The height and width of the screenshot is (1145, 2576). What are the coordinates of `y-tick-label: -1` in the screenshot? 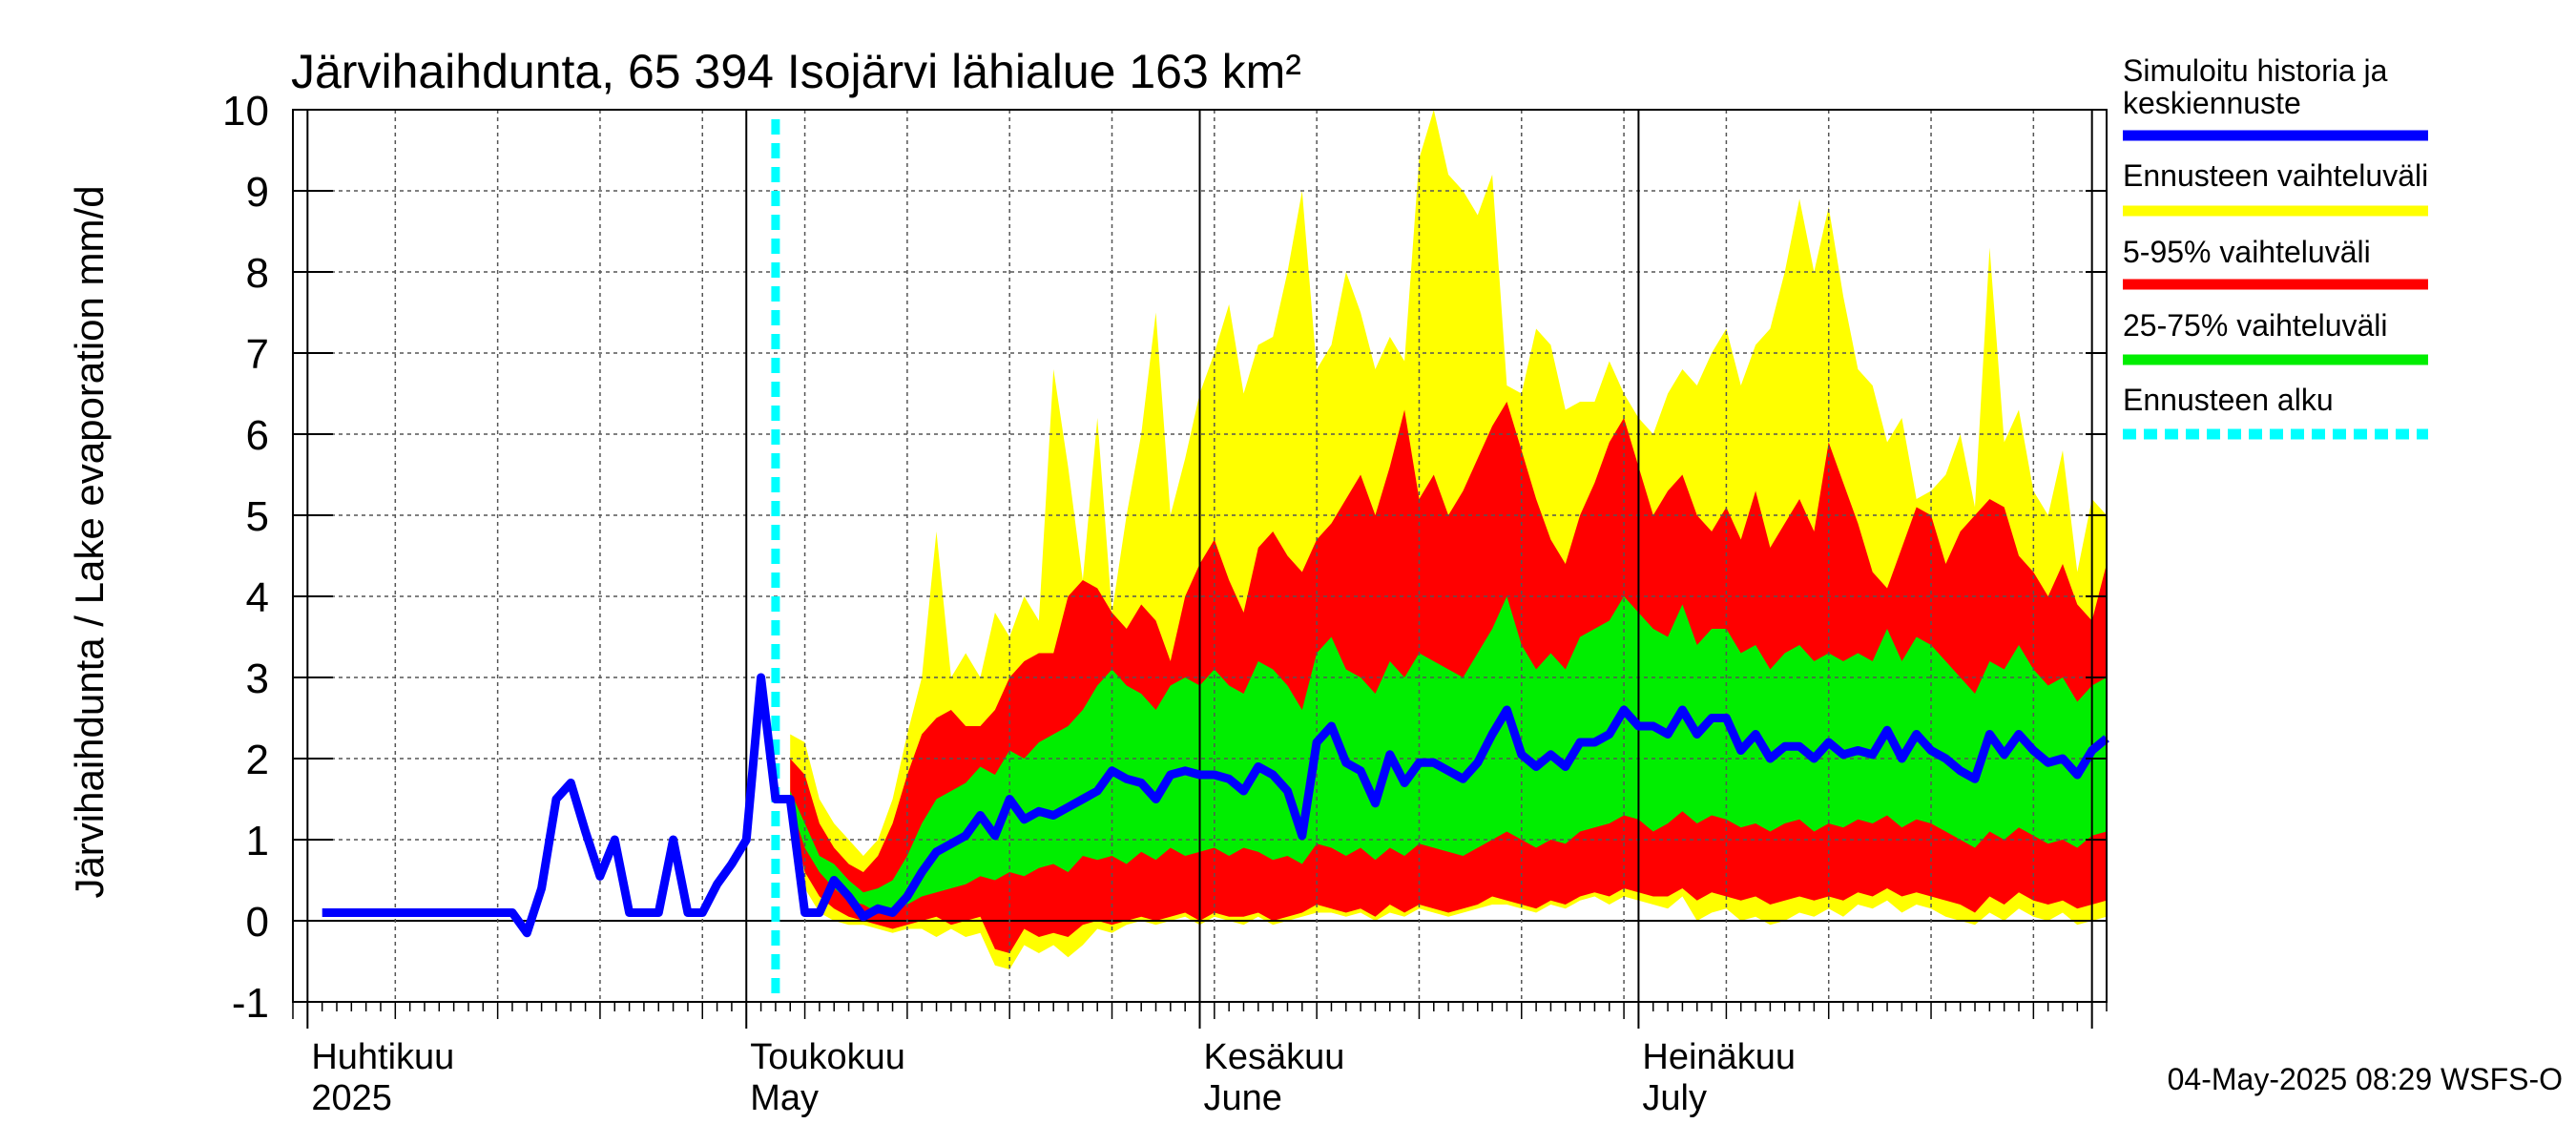 It's located at (250, 1004).